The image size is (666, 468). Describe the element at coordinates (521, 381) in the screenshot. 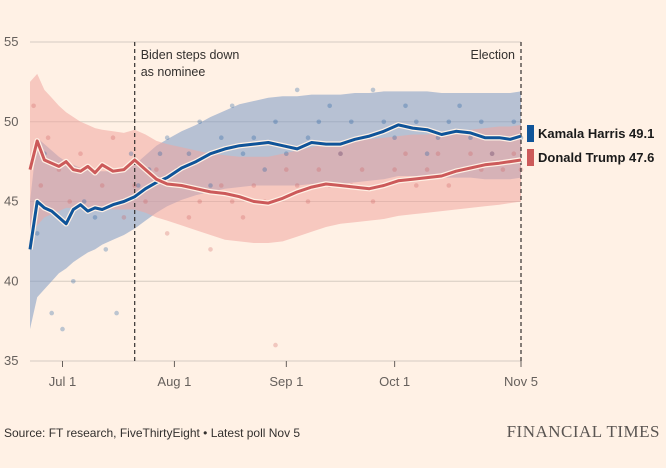

I see `x-tick-label-4: Nov 5` at that location.